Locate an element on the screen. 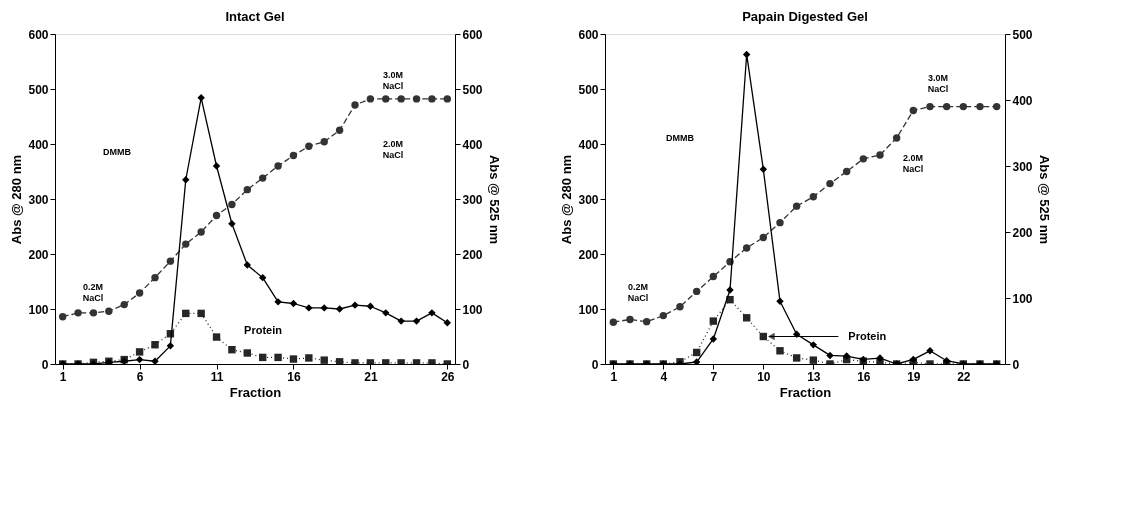  x-tick-label: 13 is located at coordinates (814, 376).